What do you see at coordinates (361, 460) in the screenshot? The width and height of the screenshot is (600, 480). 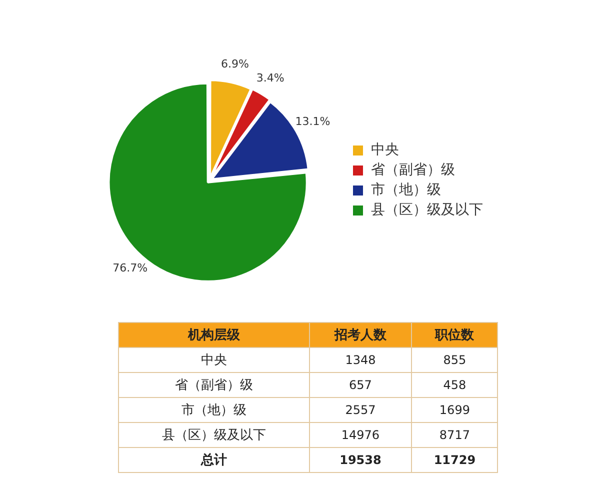 I see `text: 19538` at bounding box center [361, 460].